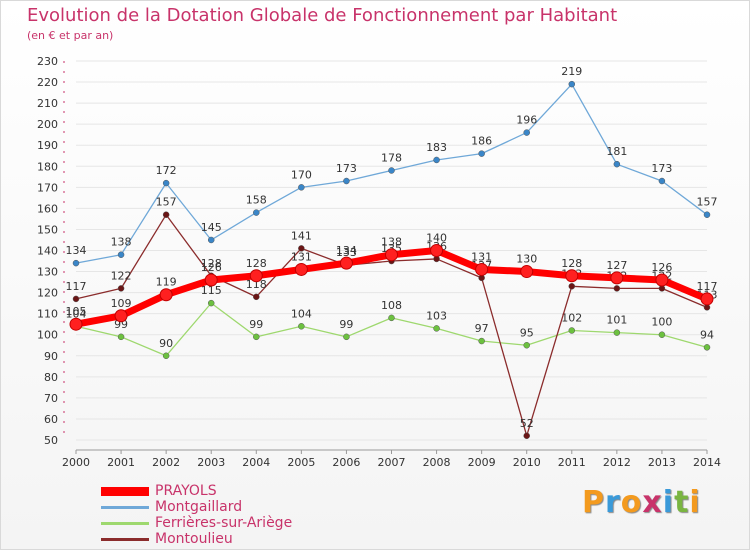  I want to click on data-label: 178, so click(391, 157).